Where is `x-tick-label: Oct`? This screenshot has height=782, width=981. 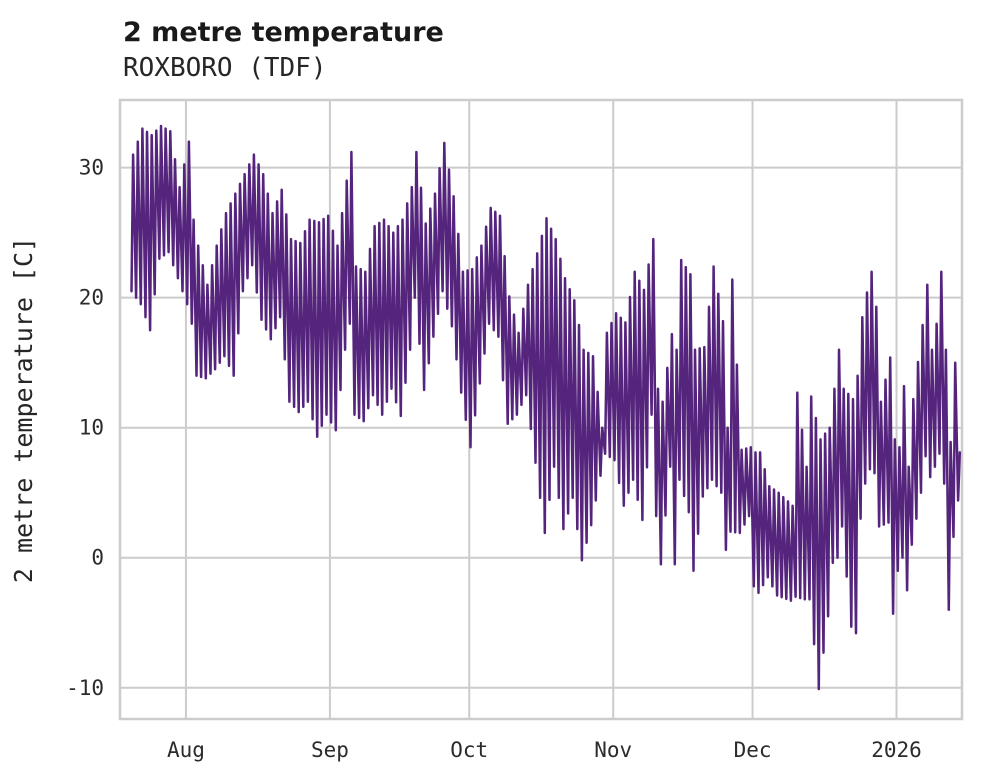
x-tick-label: Oct is located at coordinates (469, 750).